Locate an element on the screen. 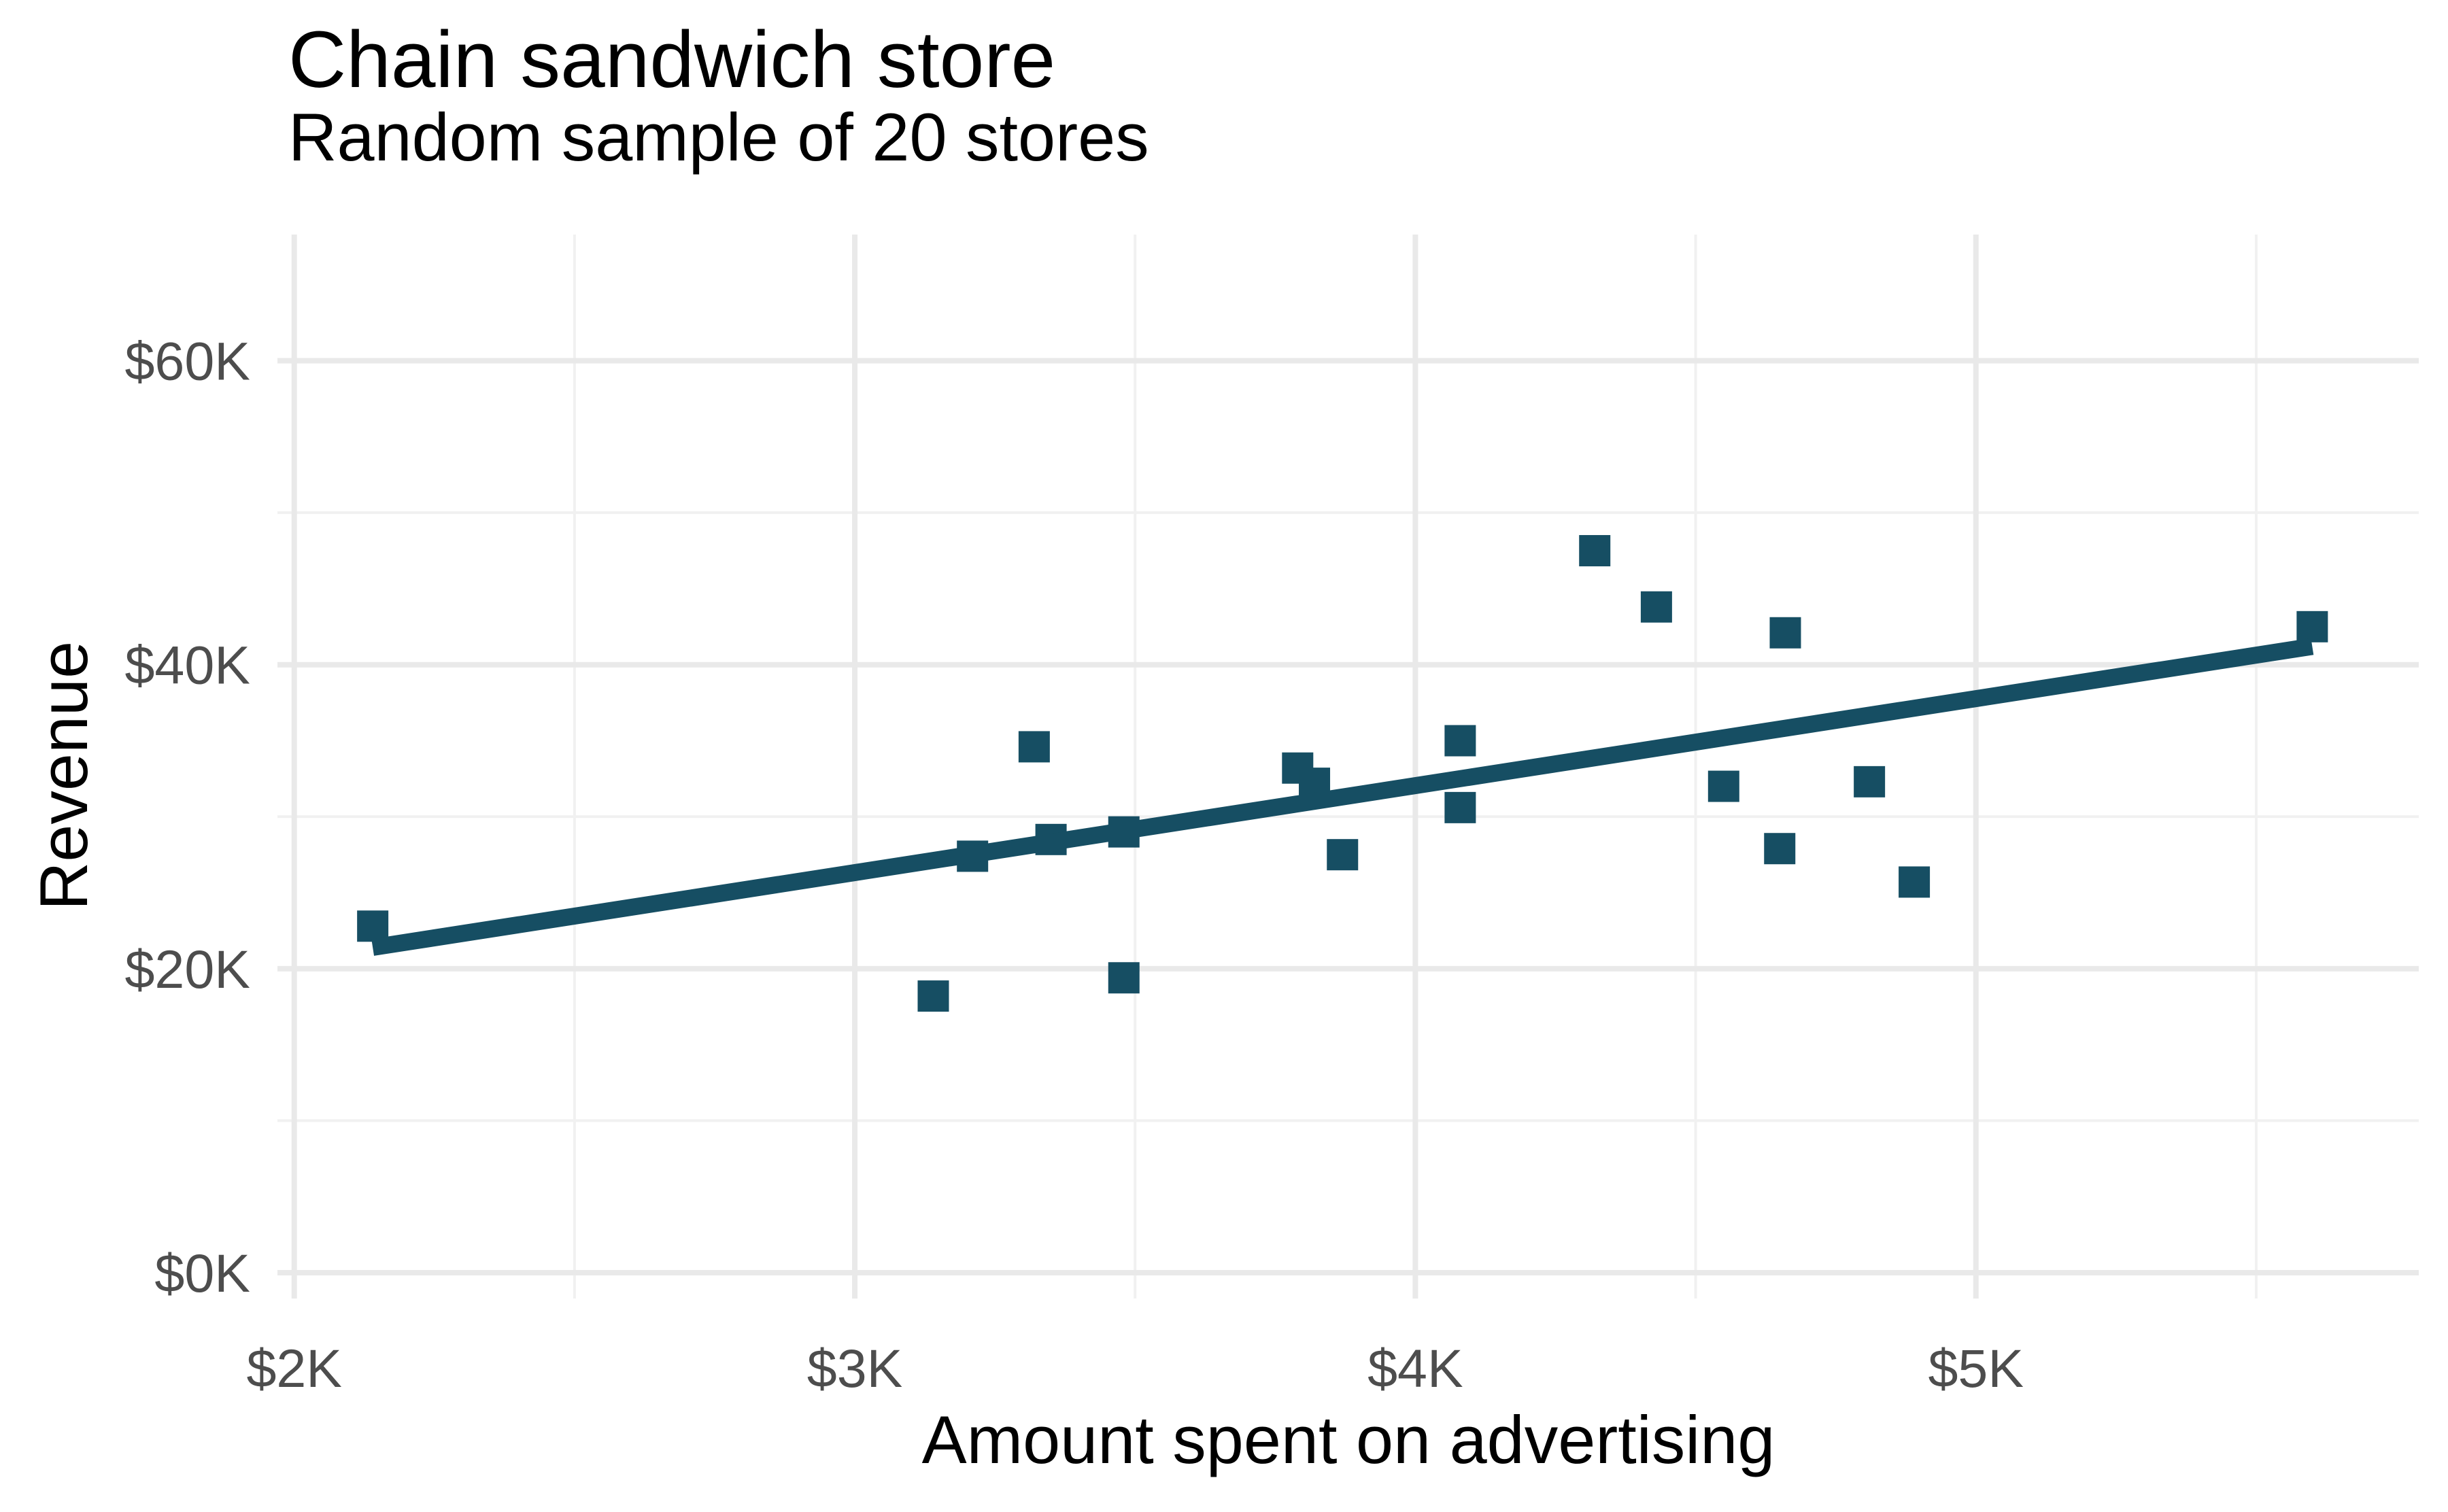 The height and width of the screenshot is (1512, 2448). x-tick-label: $4K is located at coordinates (1415, 1368).